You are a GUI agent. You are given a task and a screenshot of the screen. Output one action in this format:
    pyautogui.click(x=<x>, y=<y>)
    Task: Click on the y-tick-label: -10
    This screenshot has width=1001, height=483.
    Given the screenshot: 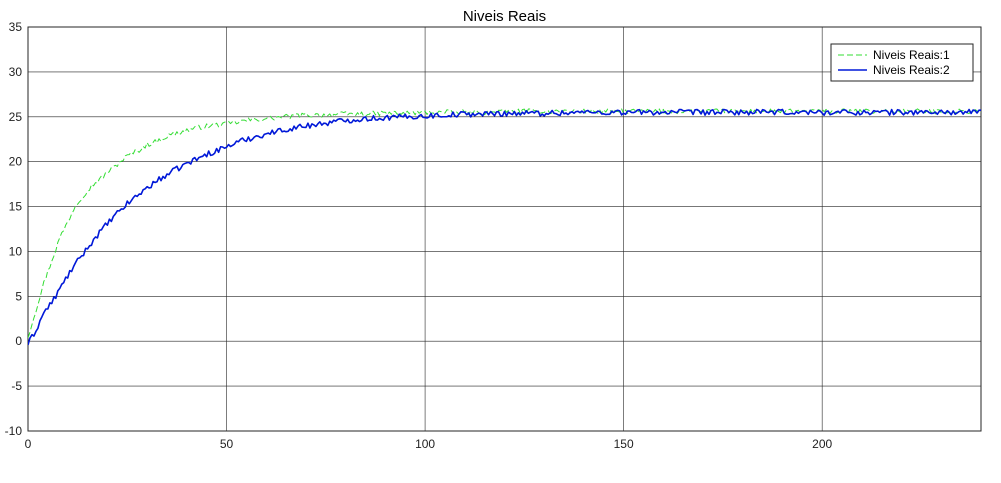 What is the action you would take?
    pyautogui.click(x=14, y=431)
    